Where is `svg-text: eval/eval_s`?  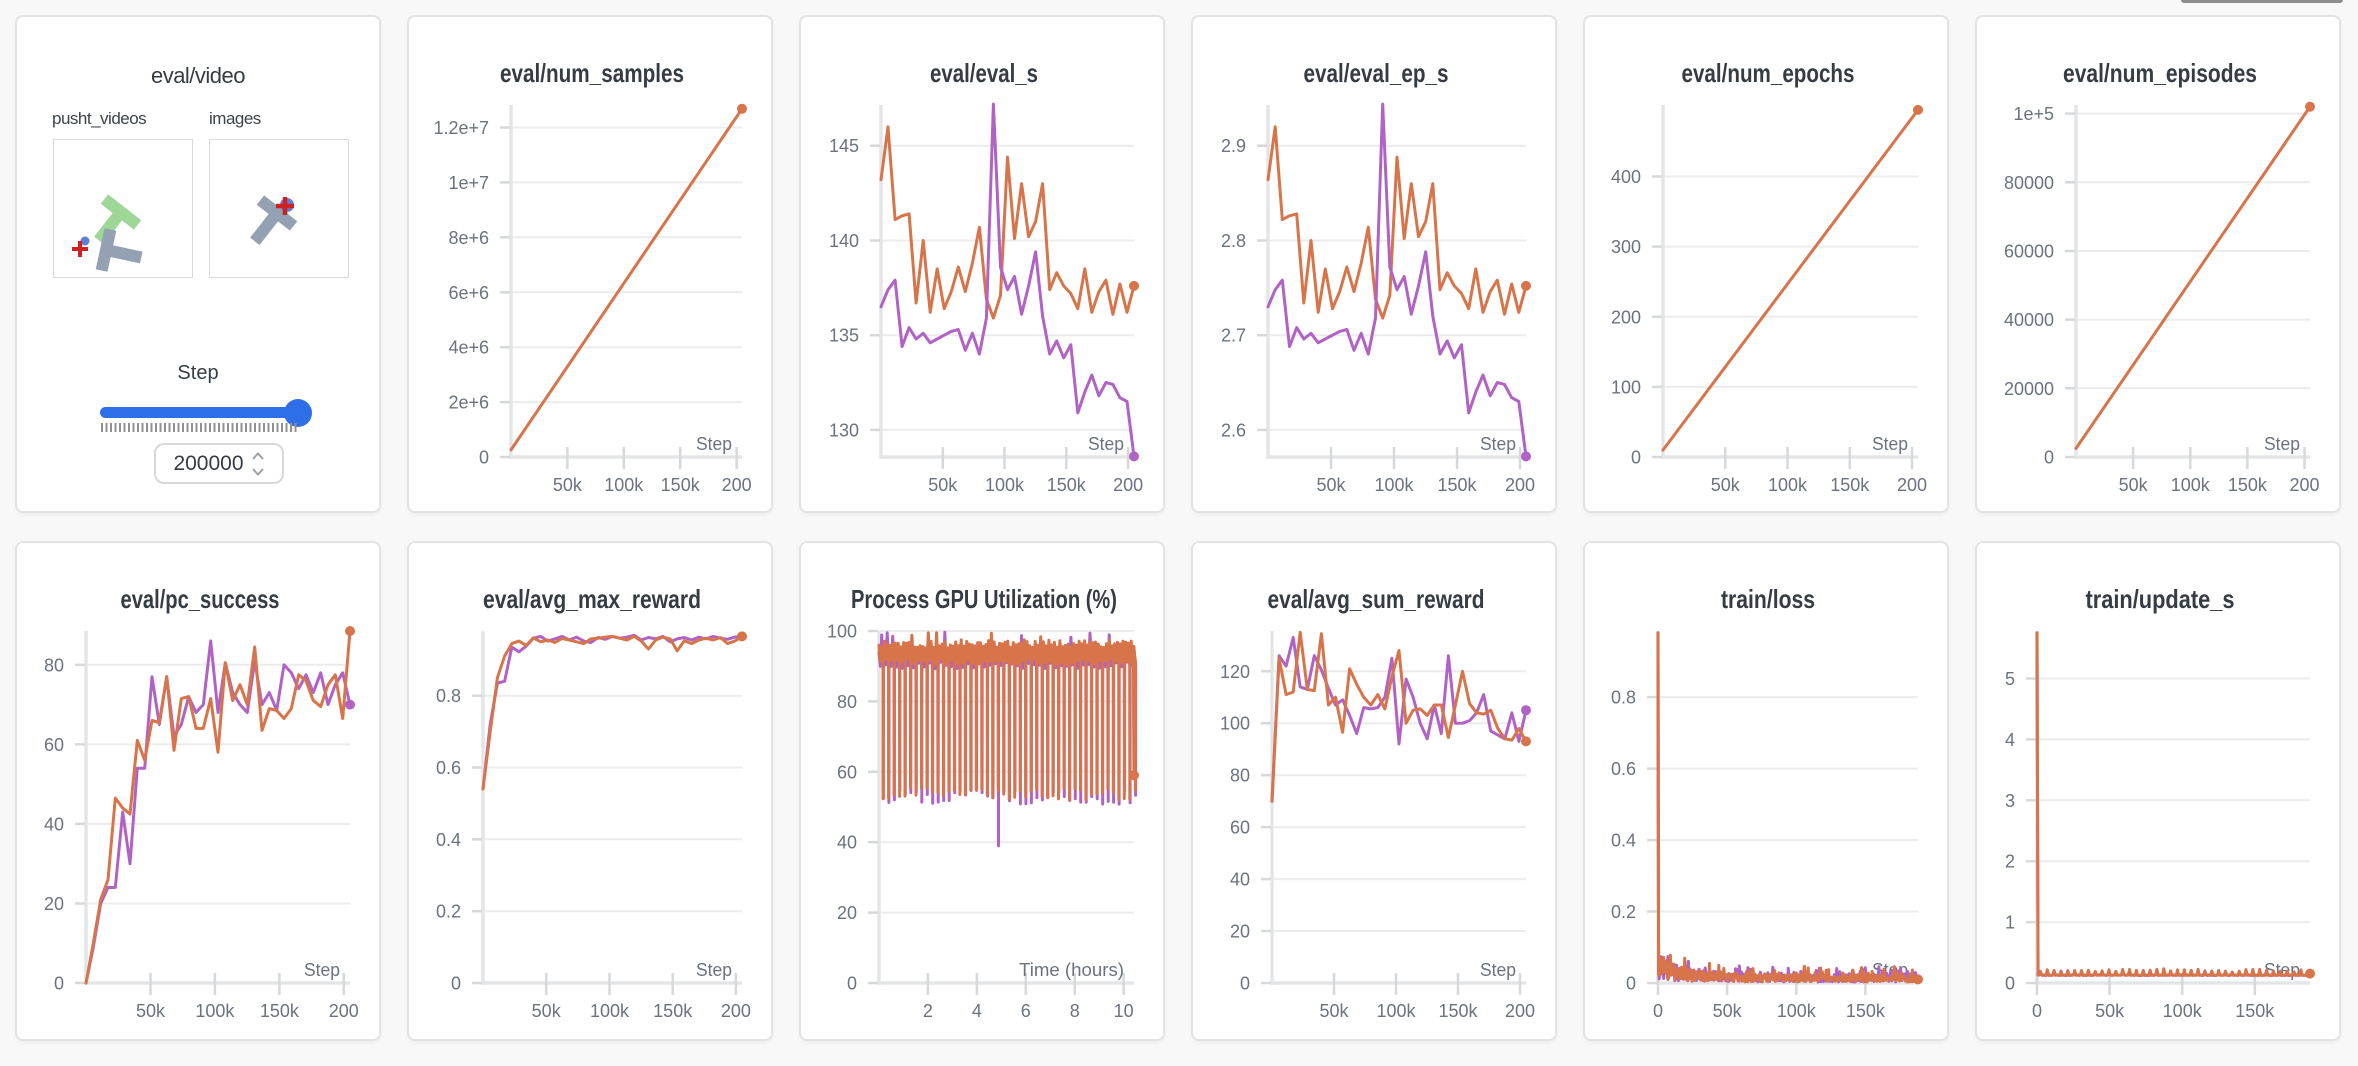
svg-text: eval/eval_s is located at coordinates (984, 73).